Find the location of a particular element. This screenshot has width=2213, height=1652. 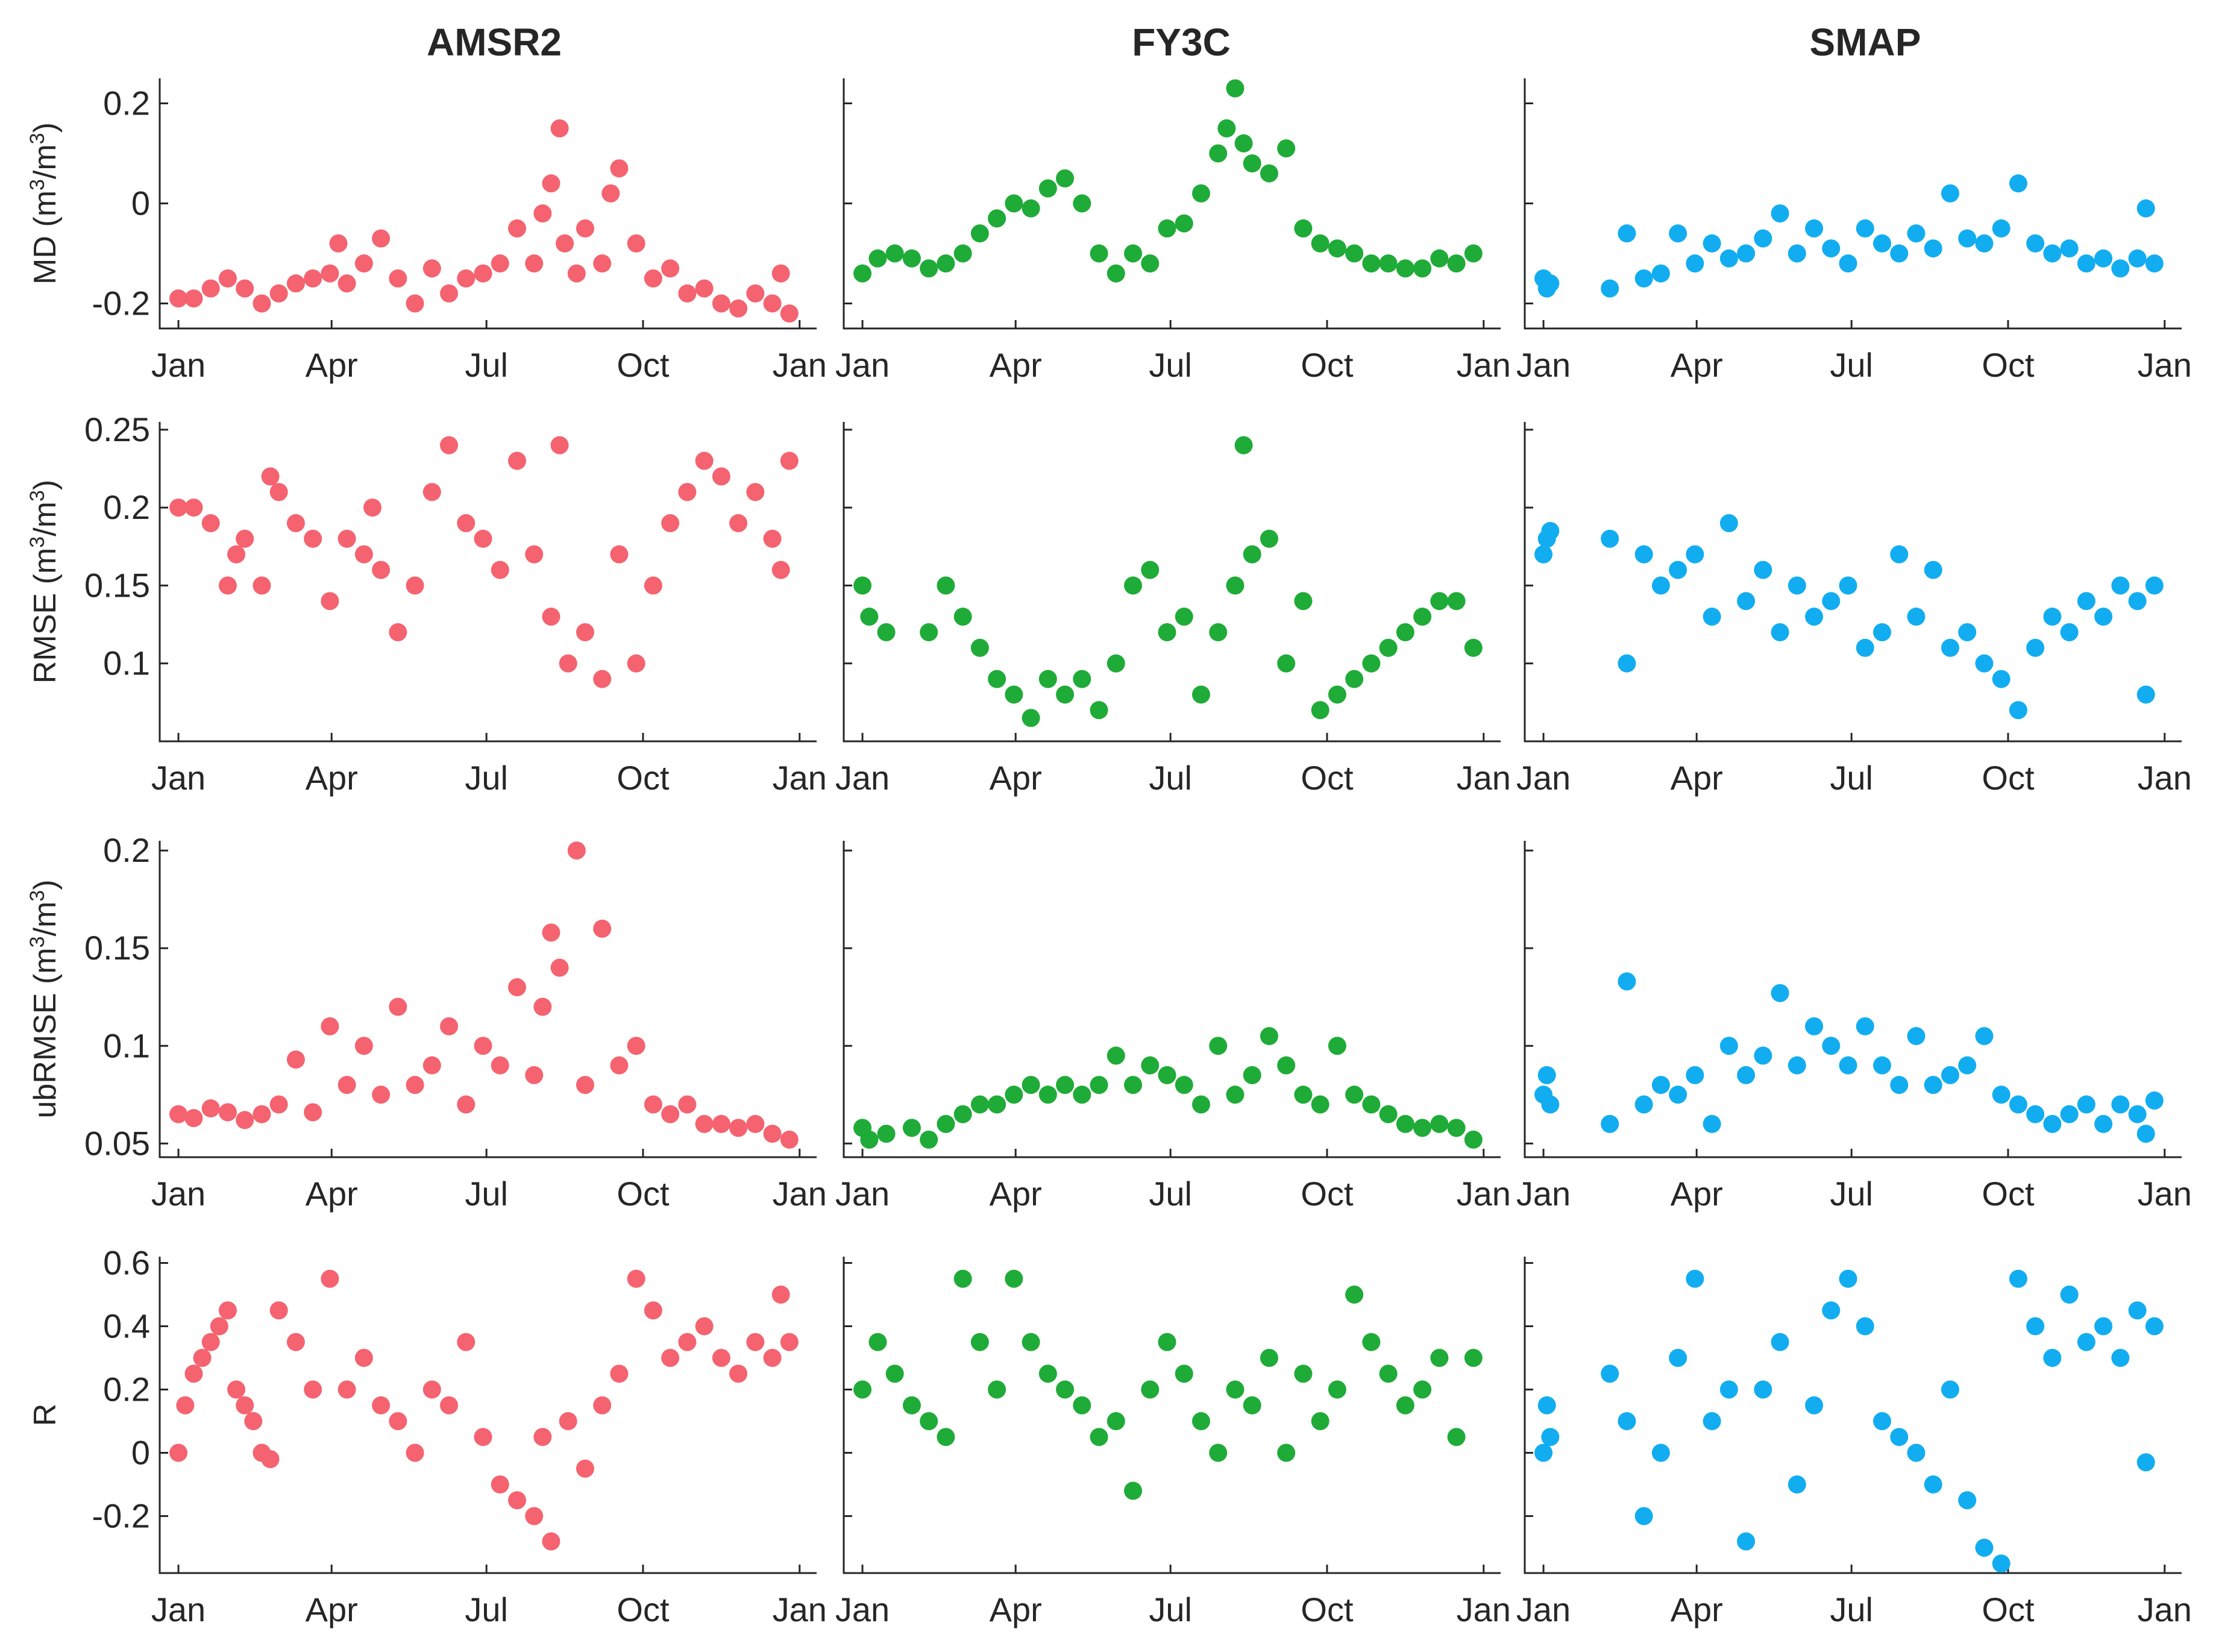

y-tick-label: 0.2 is located at coordinates (126, 507).